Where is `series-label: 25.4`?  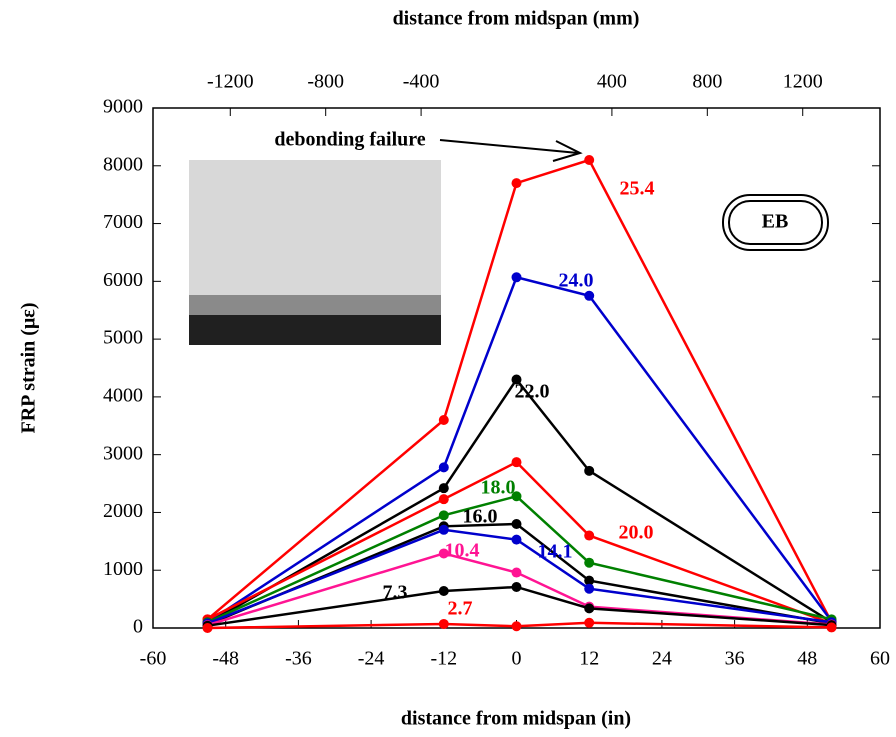 series-label: 25.4 is located at coordinates (637, 189).